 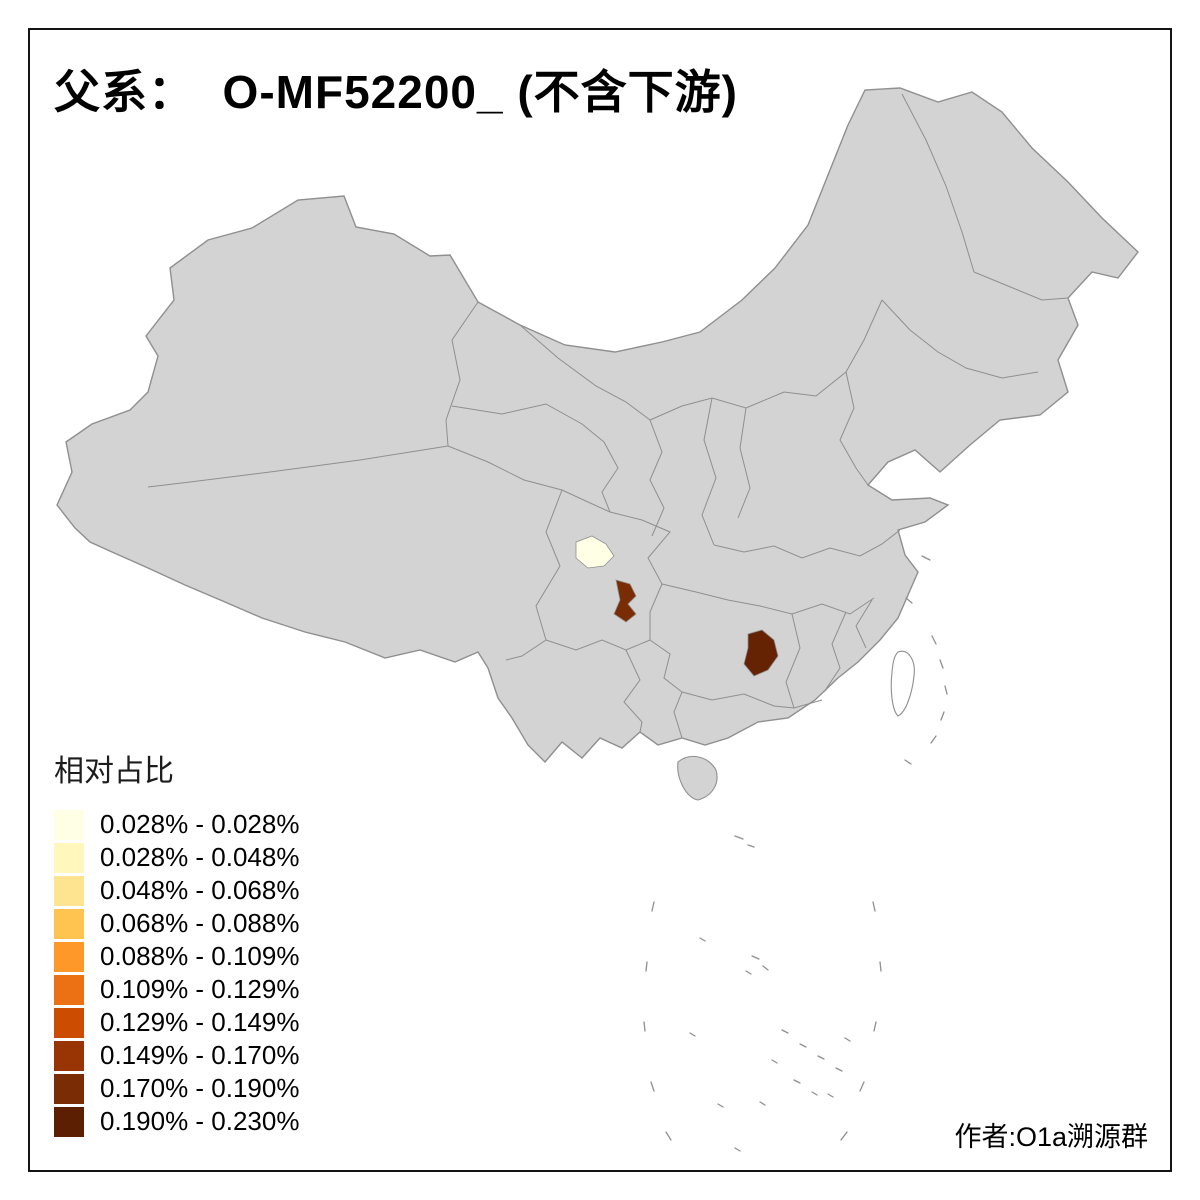 I want to click on legend-range-label: 0.190% - 0.230%, so click(x=200, y=1121).